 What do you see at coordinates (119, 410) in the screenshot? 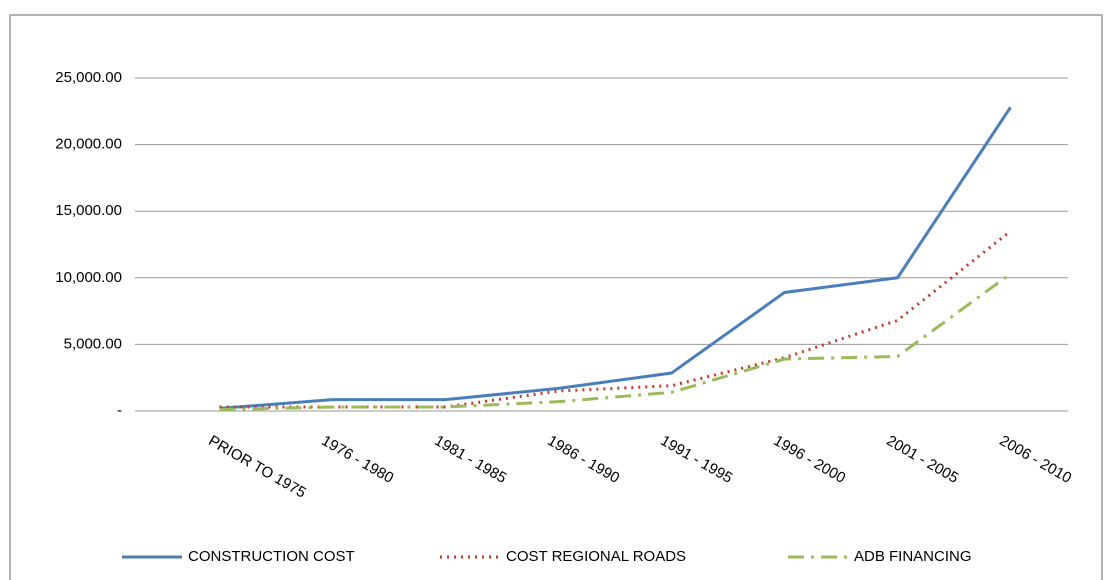
I see `y-tick-label: -` at bounding box center [119, 410].